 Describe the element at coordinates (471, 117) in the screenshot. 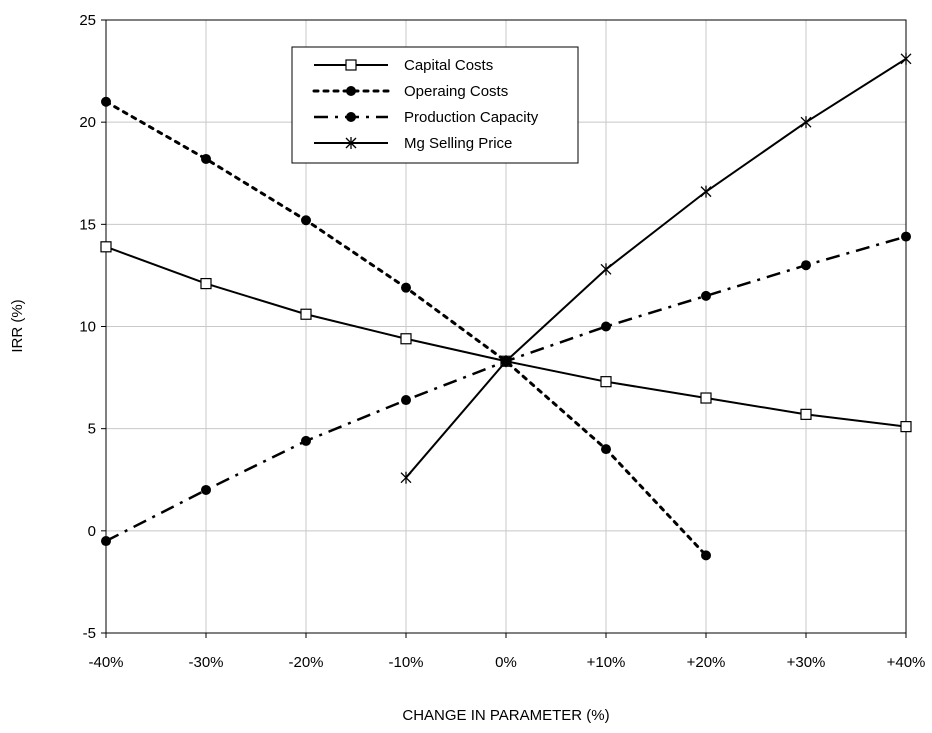

I see `legend-label: Production Capacity` at that location.